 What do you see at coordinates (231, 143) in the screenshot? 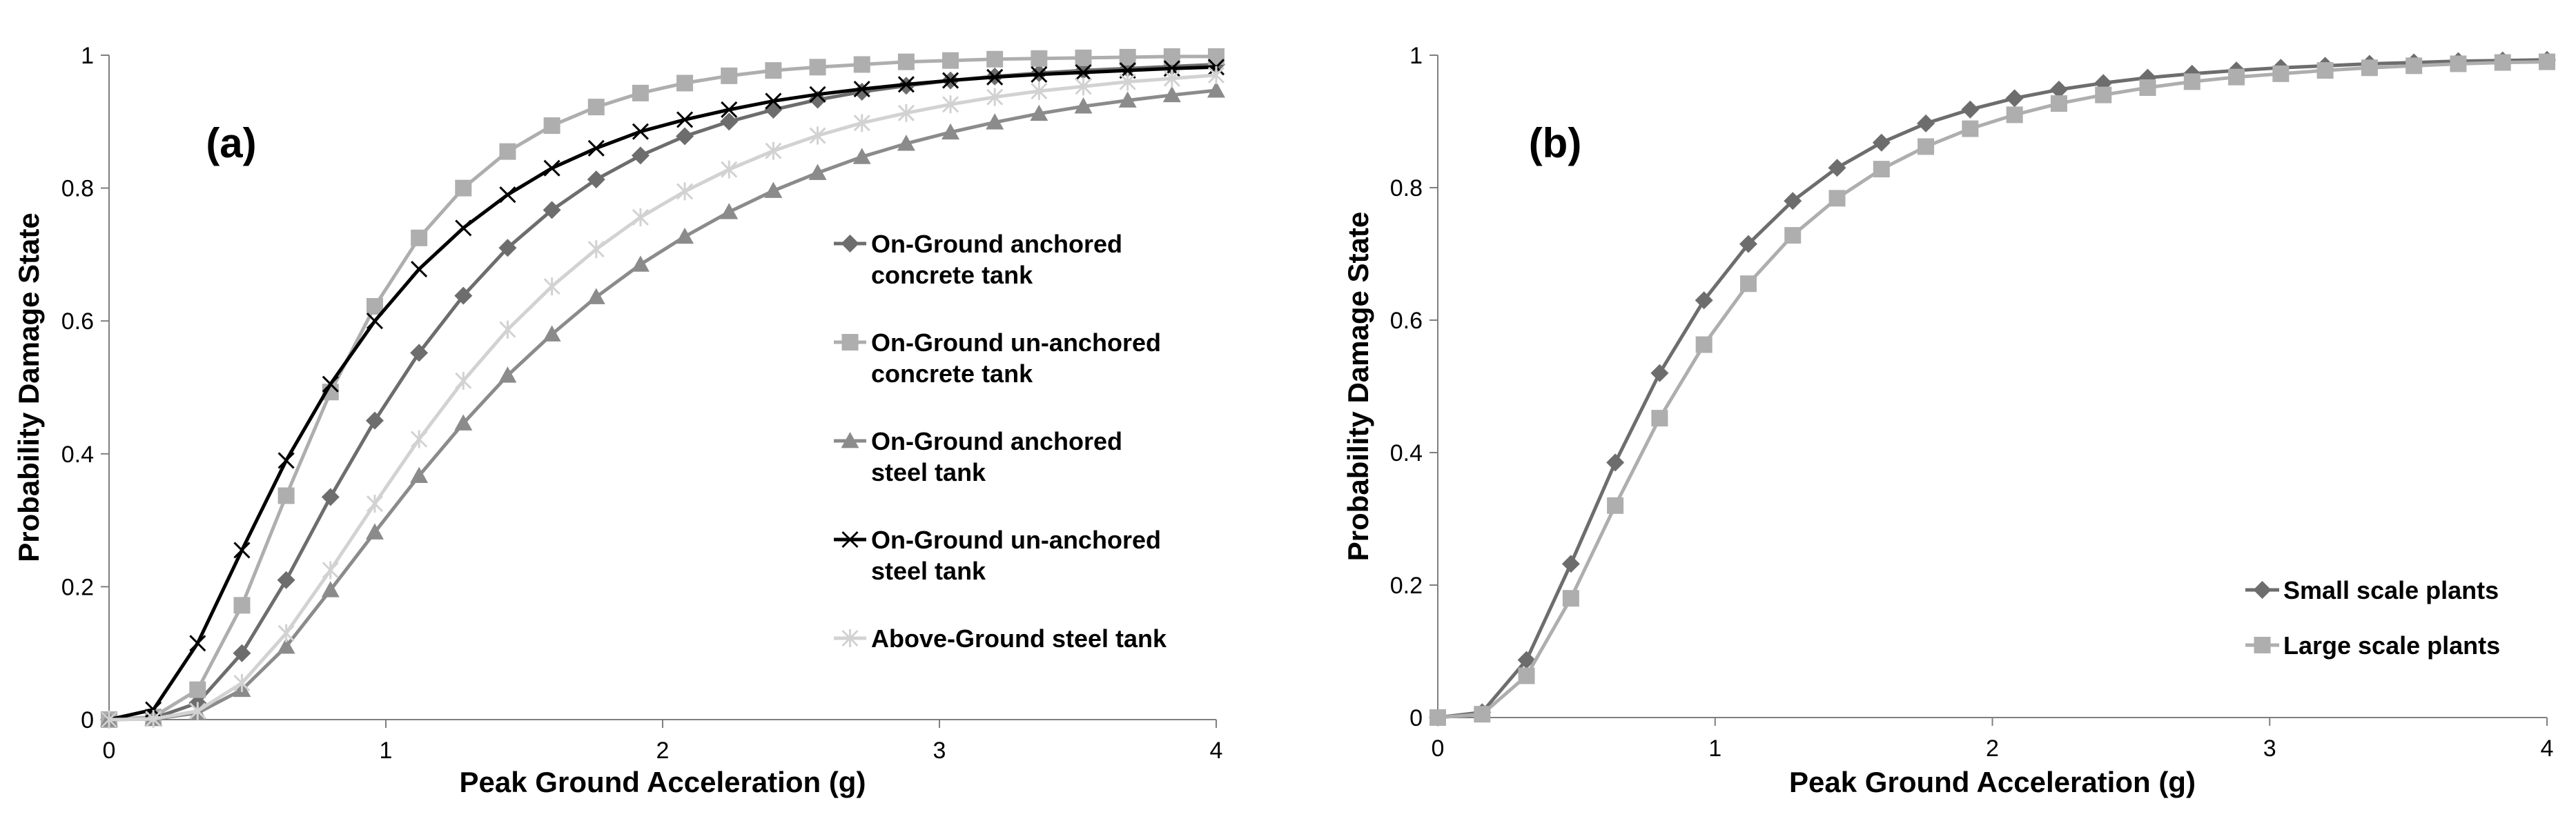
I see `panel-label: (a)` at bounding box center [231, 143].